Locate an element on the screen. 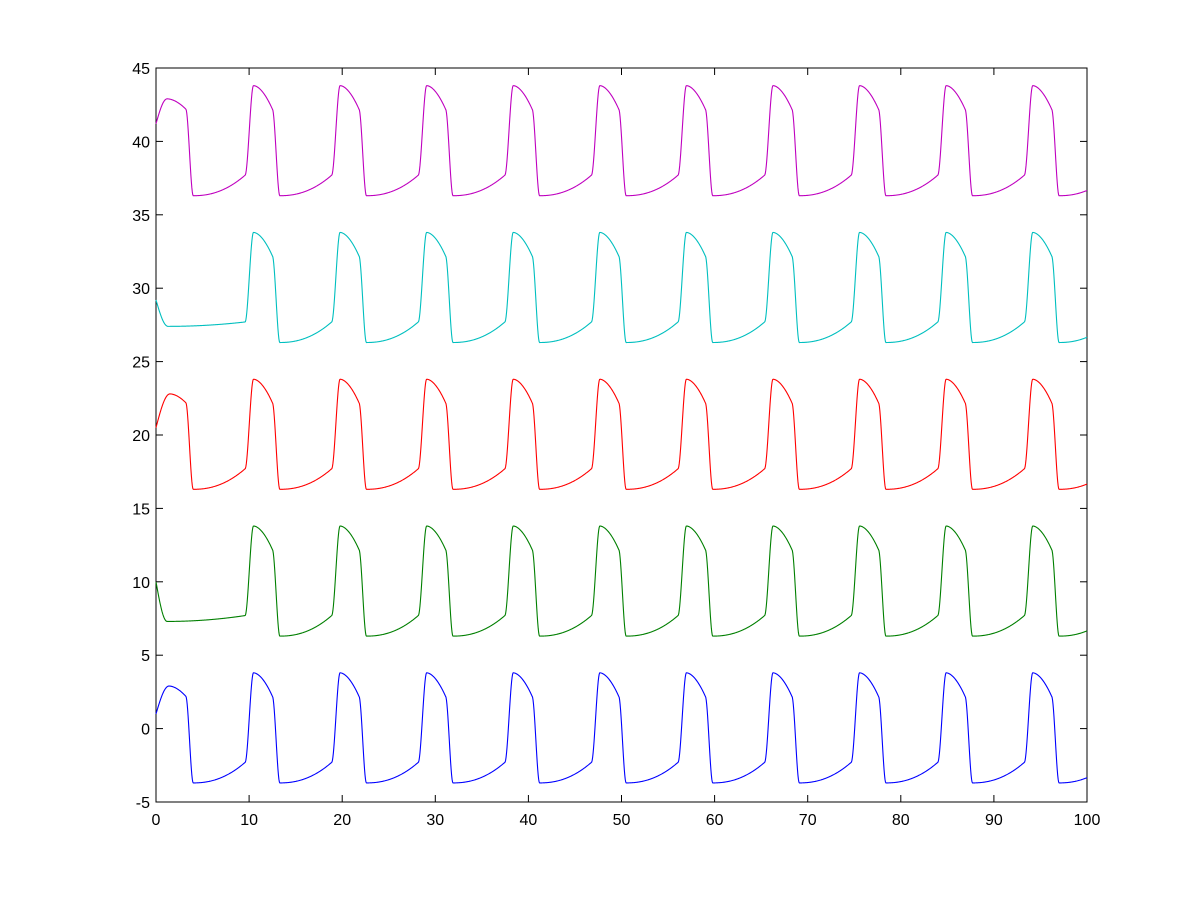 The height and width of the screenshot is (901, 1201). y-tick-label: 40 is located at coordinates (141, 142).